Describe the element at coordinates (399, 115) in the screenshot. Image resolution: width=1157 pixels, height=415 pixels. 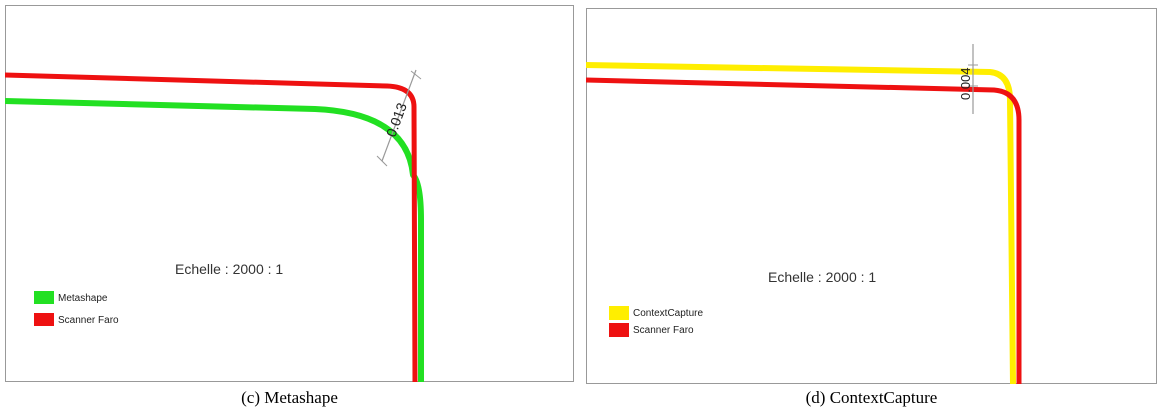
I see `dimension-line` at that location.